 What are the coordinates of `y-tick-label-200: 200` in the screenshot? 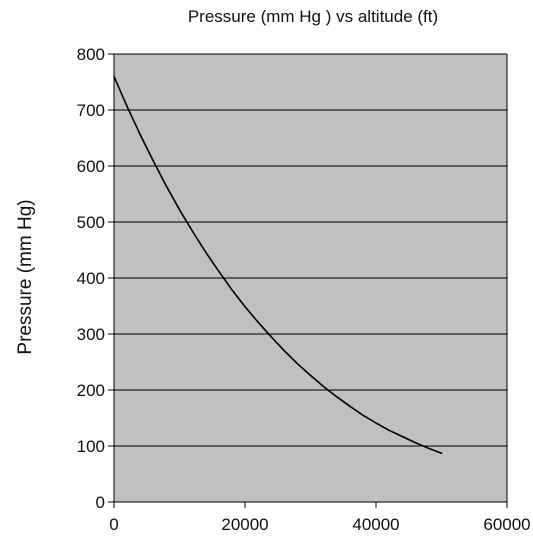 It's located at (91, 390).